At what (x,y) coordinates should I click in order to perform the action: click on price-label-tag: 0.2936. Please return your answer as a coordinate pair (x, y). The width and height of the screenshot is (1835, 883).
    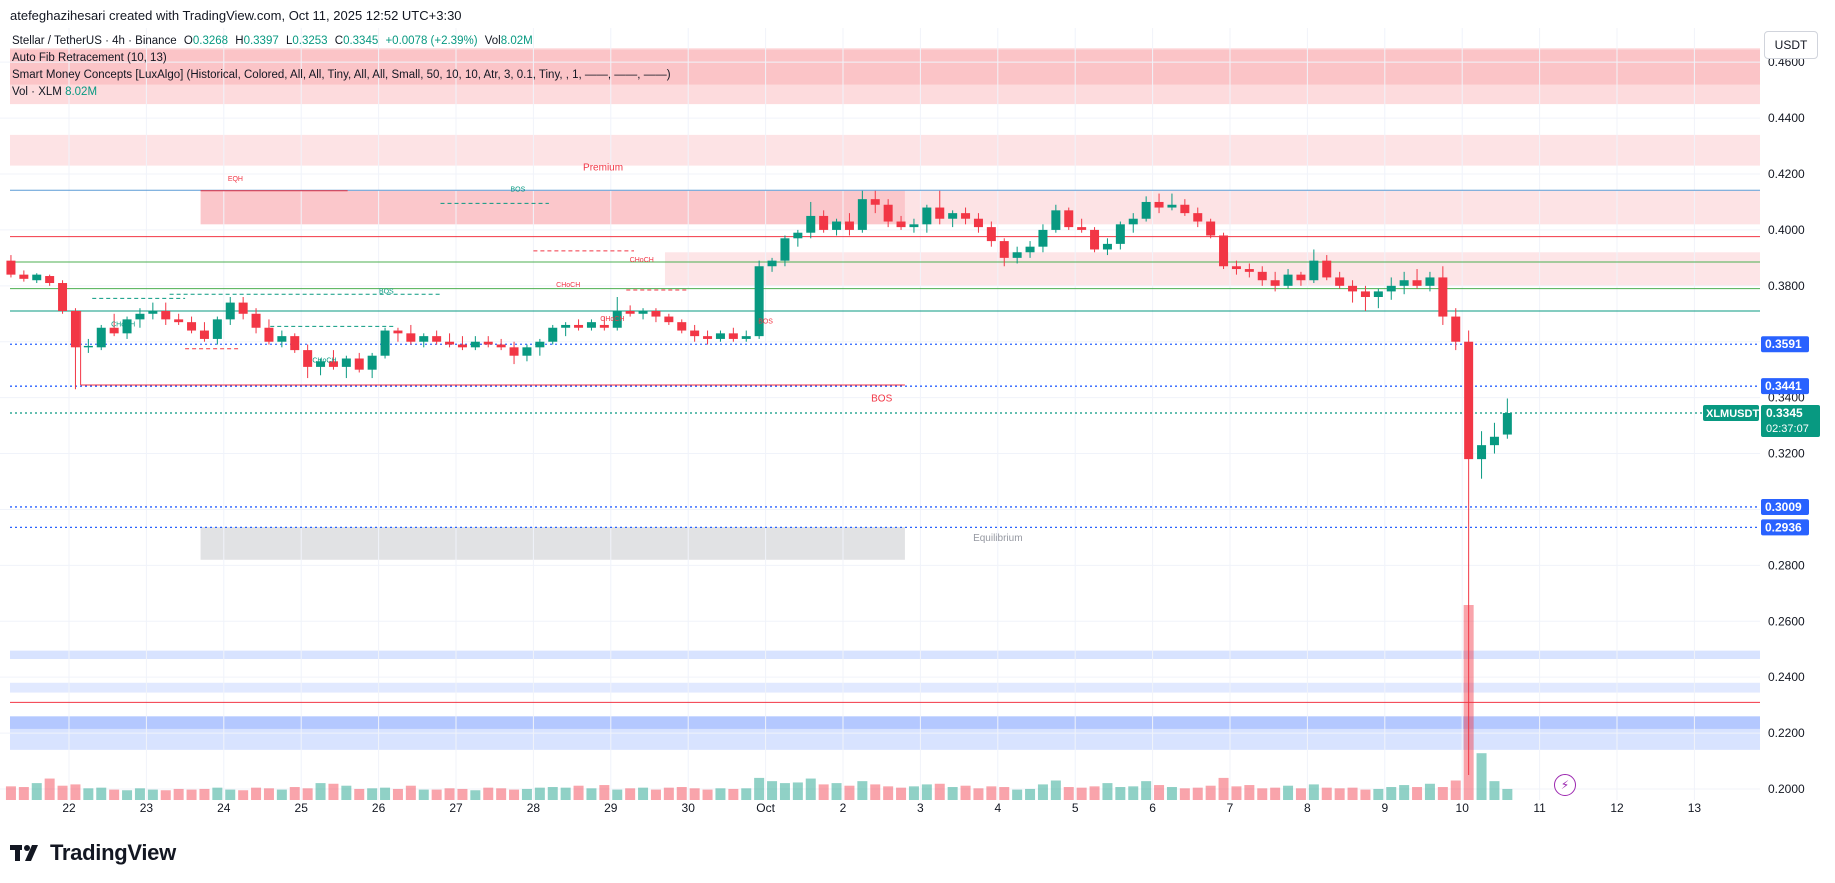
    Looking at the image, I should click on (1785, 527).